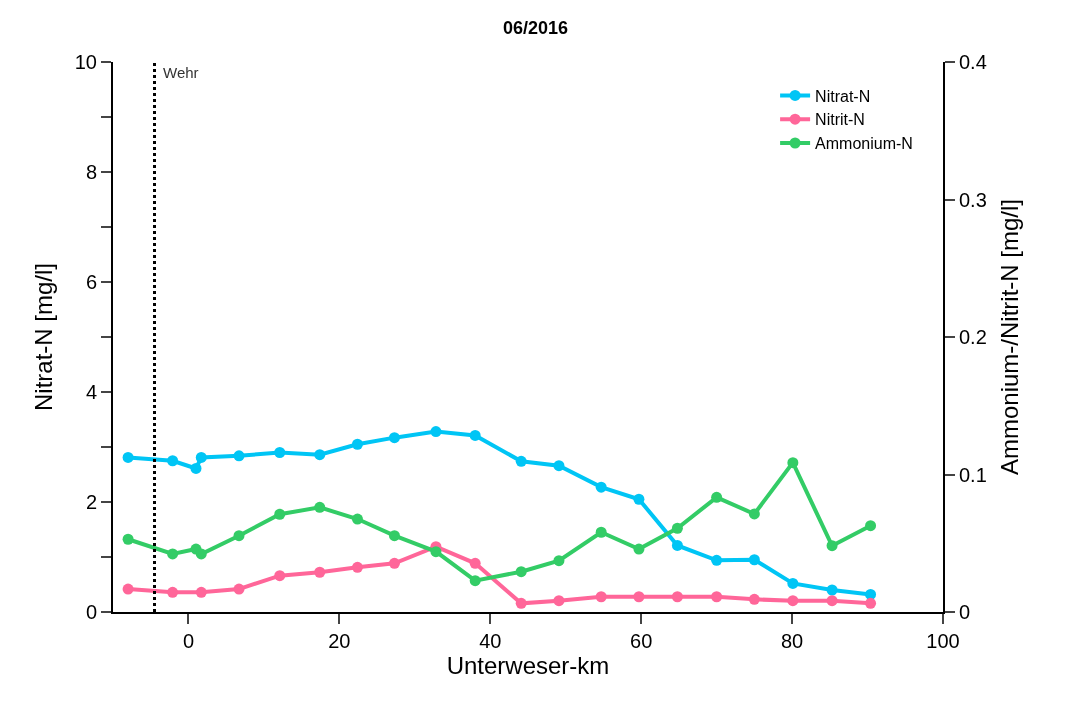 The image size is (1071, 711). I want to click on y-tick-label: 10, so click(85, 62).